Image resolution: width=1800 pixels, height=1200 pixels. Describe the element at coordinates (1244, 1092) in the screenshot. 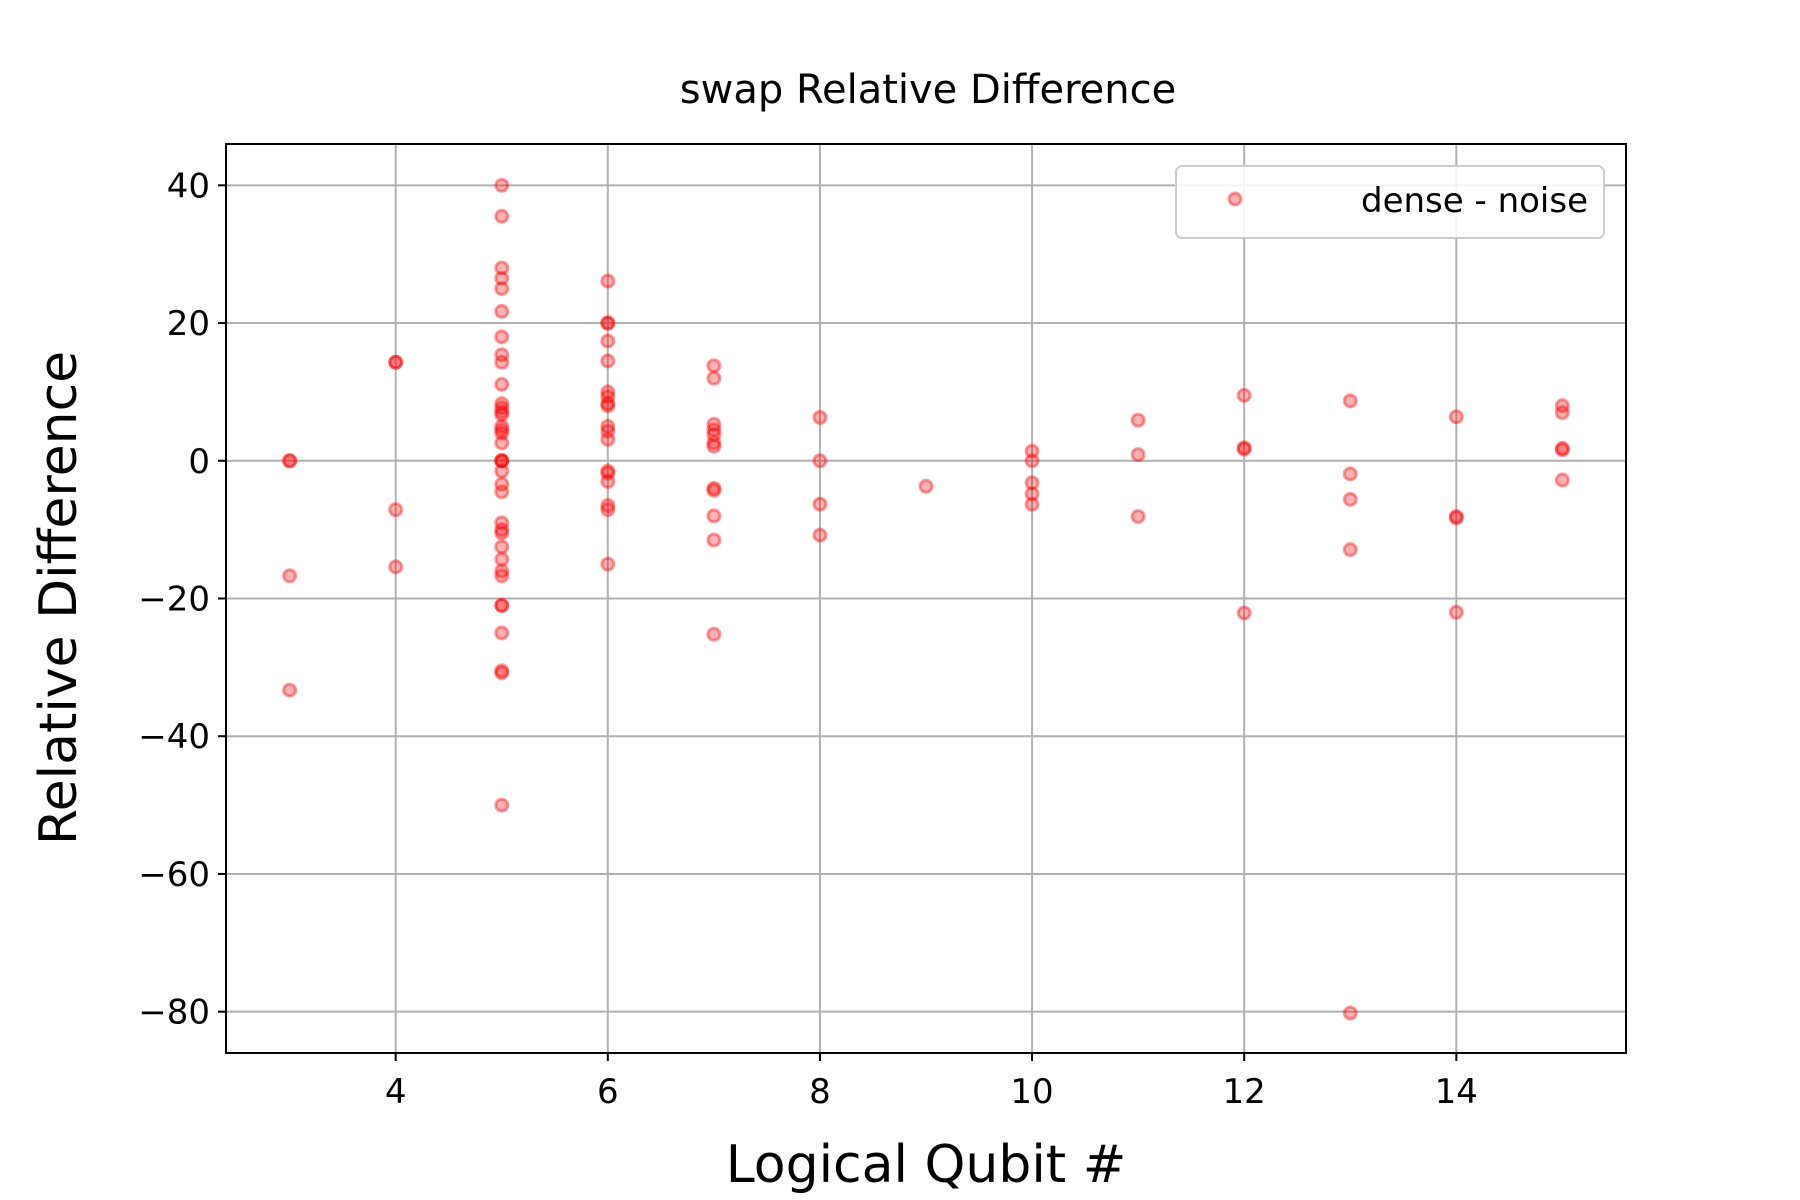

I see `x-tick-label: 12` at that location.